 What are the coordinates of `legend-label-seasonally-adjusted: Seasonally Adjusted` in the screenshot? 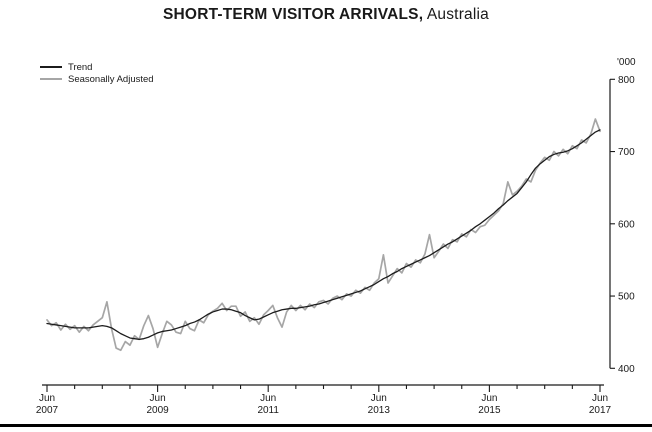 It's located at (111, 79).